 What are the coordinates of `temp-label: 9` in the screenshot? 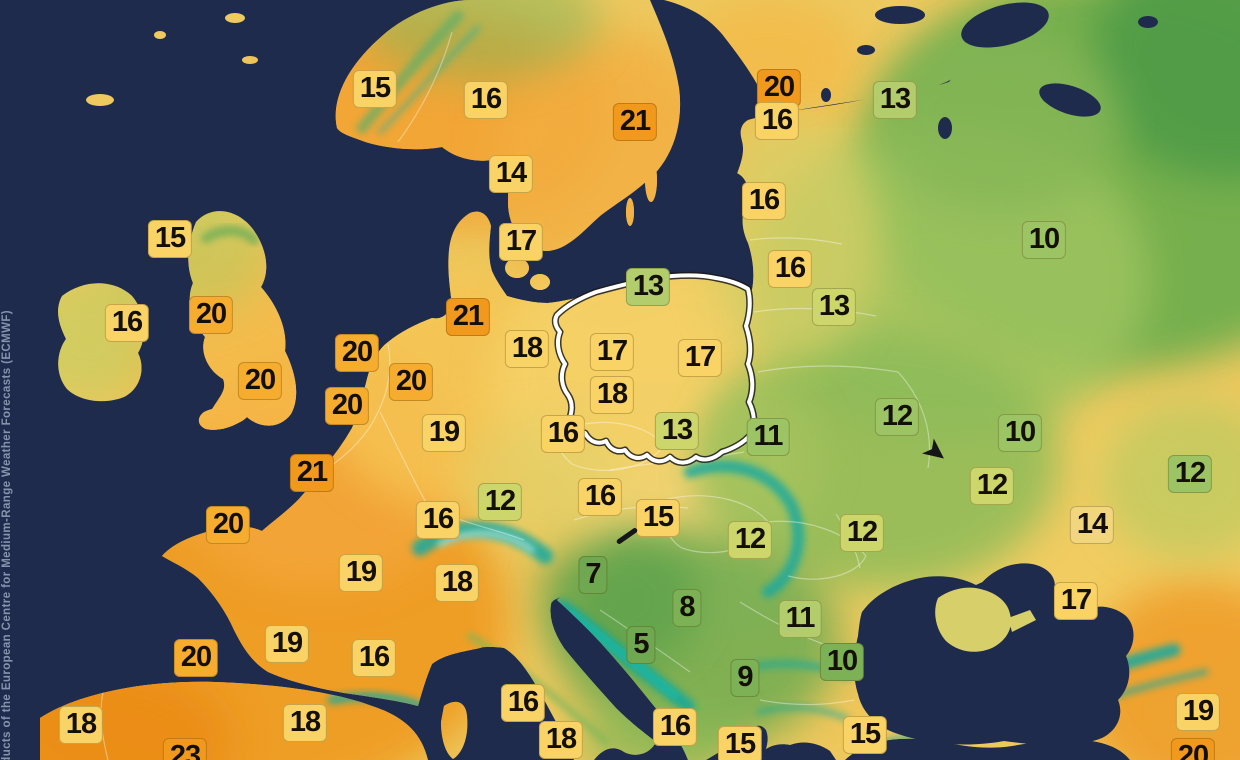 It's located at (745, 678).